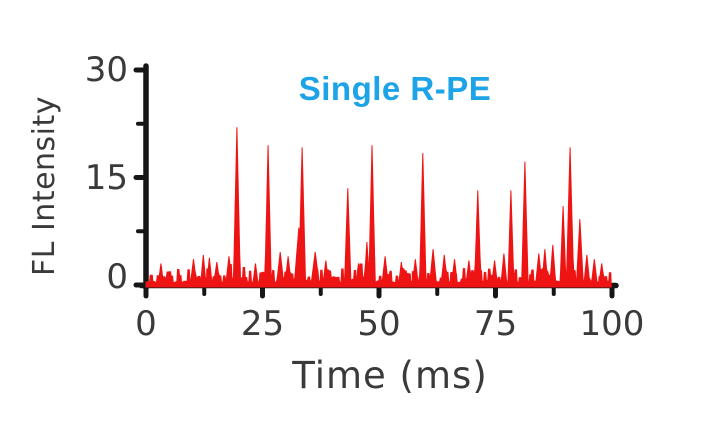 The width and height of the screenshot is (711, 437). Describe the element at coordinates (262, 324) in the screenshot. I see `x-tick-label: 25` at that location.